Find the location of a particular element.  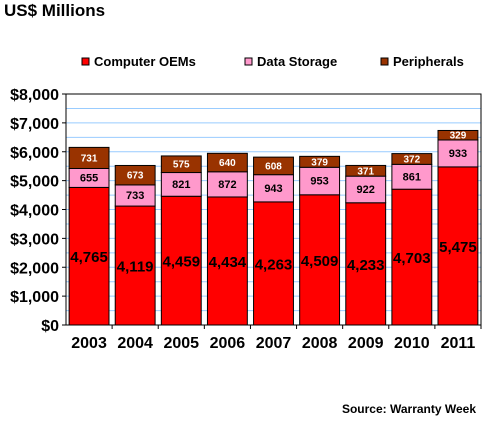

bar-peripherals-2006 is located at coordinates (227, 162).